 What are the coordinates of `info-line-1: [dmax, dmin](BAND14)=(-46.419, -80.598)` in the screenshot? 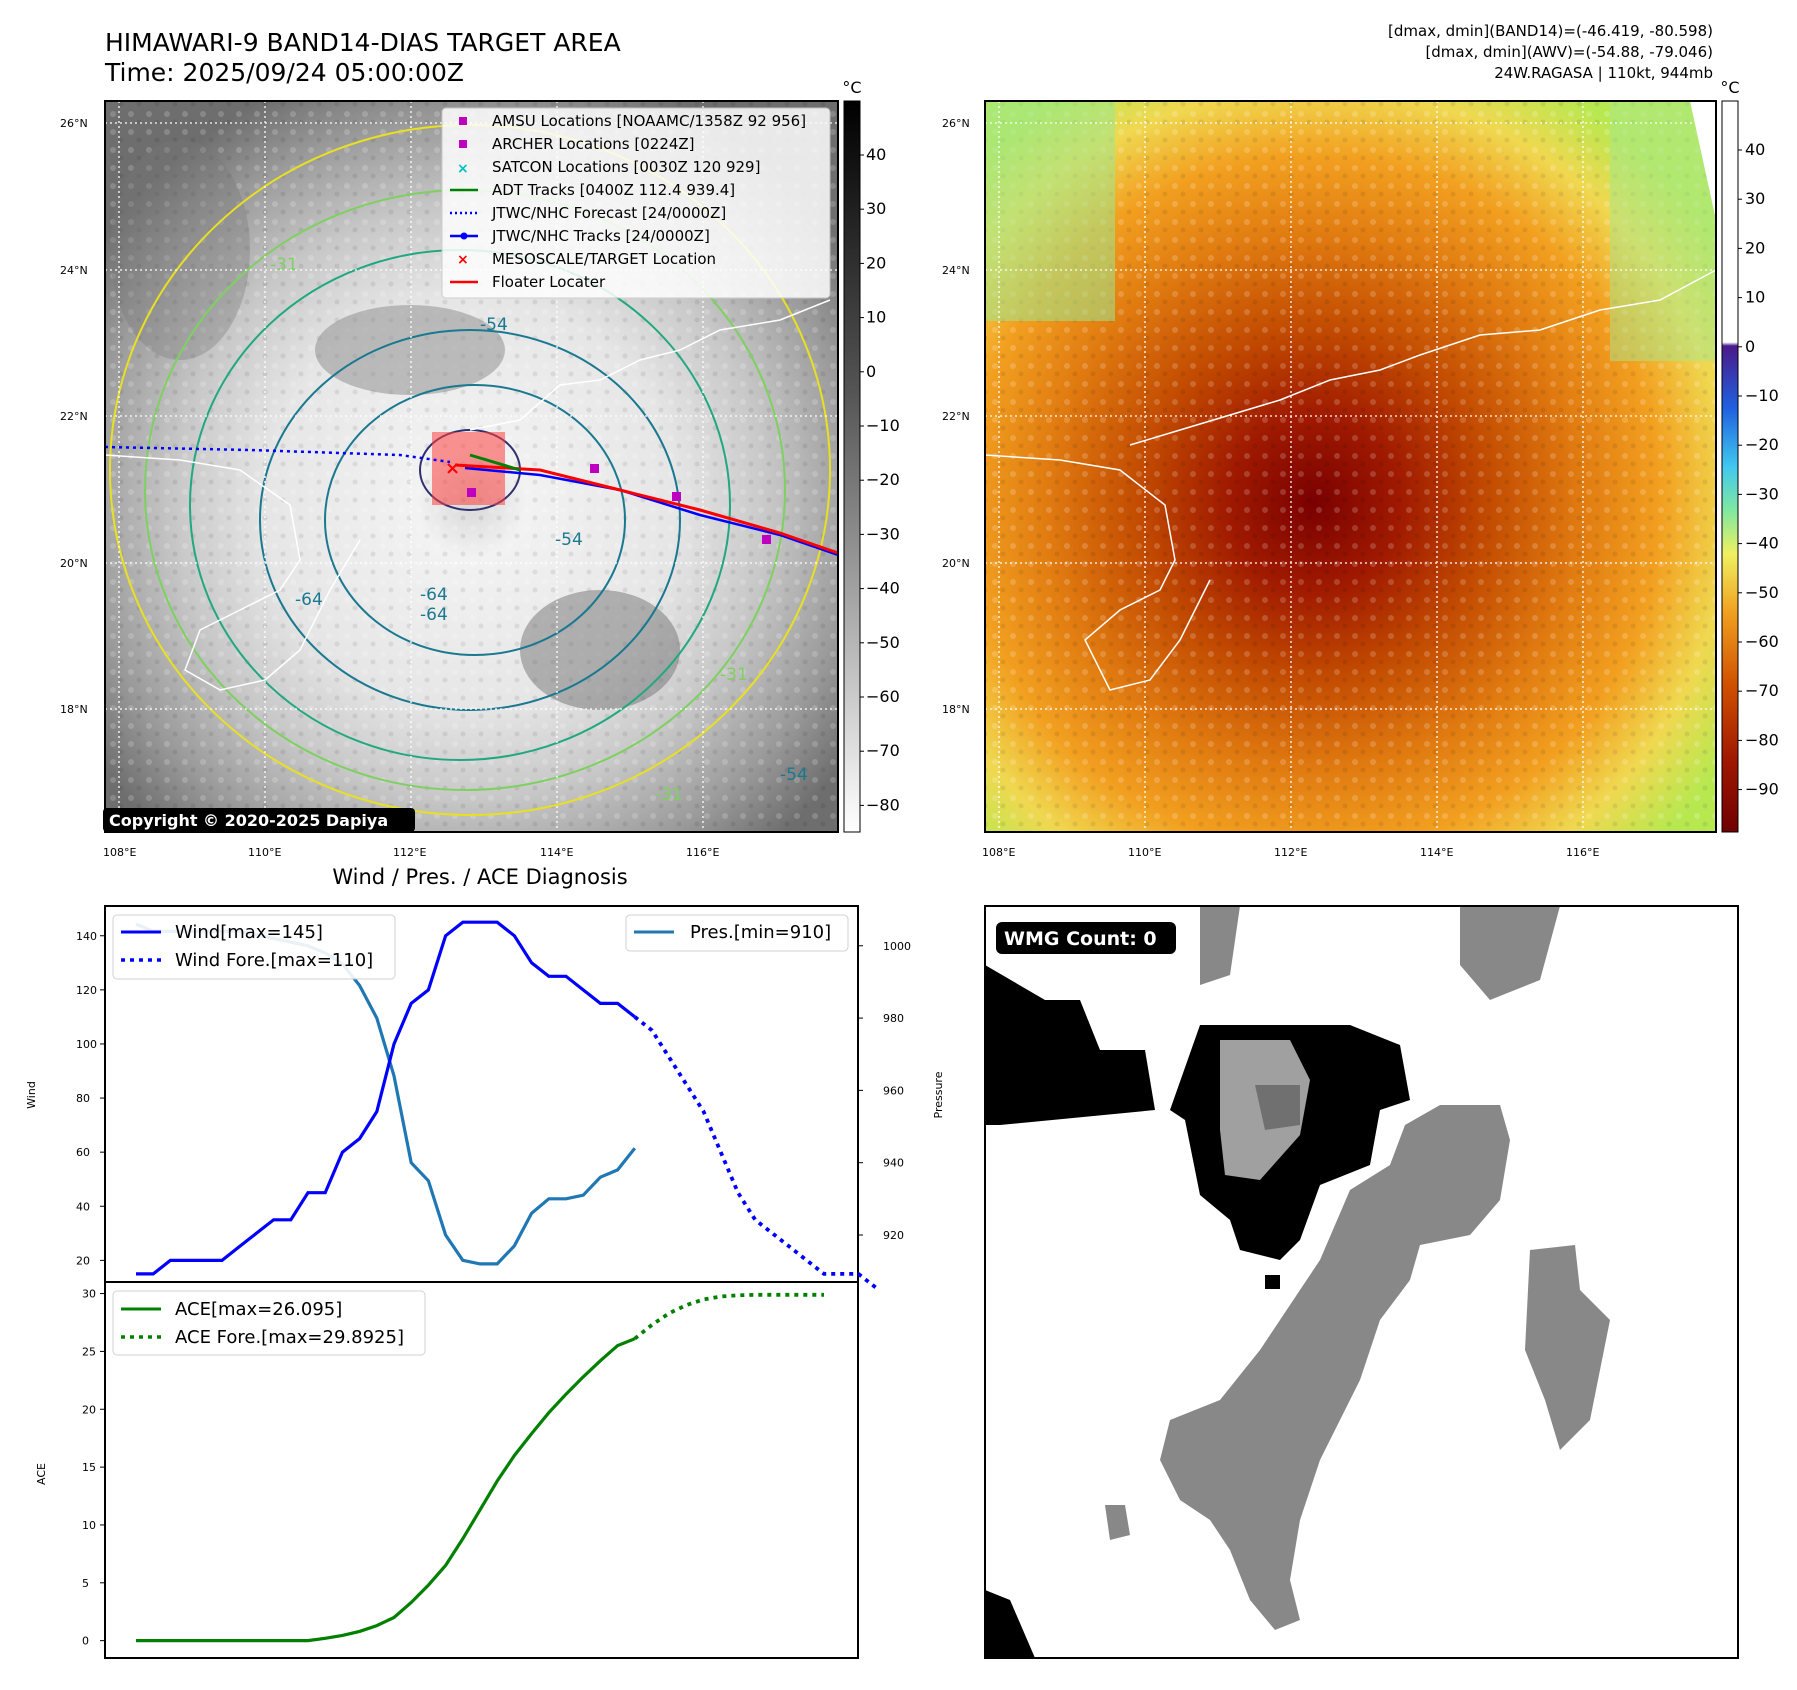 It's located at (1550, 31).